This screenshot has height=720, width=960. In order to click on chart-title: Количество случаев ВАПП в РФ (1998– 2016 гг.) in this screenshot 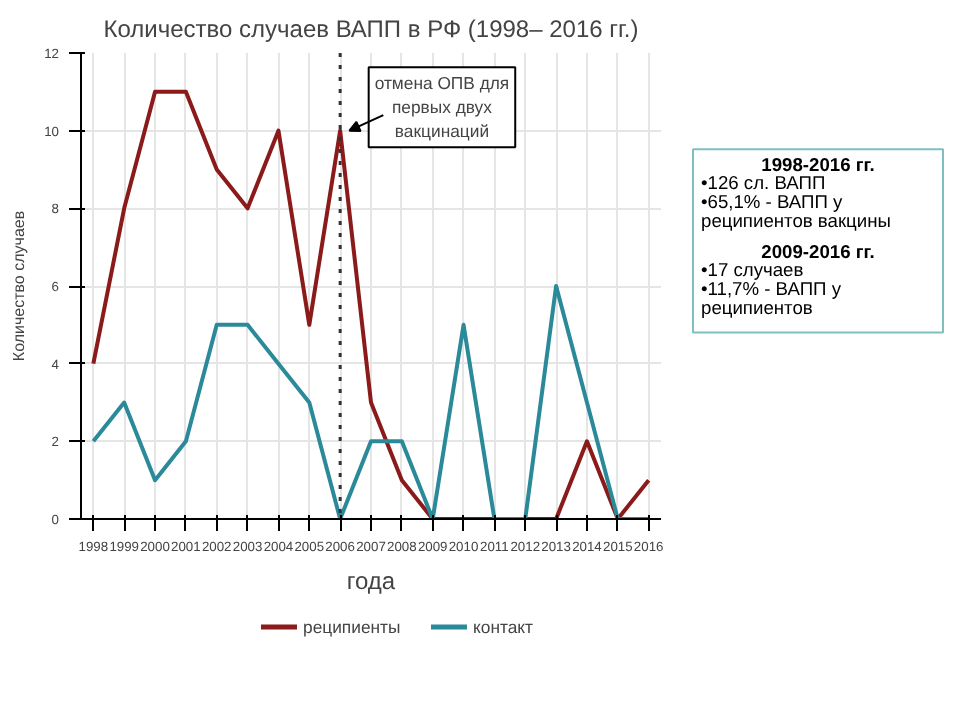, I will do `click(371, 29)`.